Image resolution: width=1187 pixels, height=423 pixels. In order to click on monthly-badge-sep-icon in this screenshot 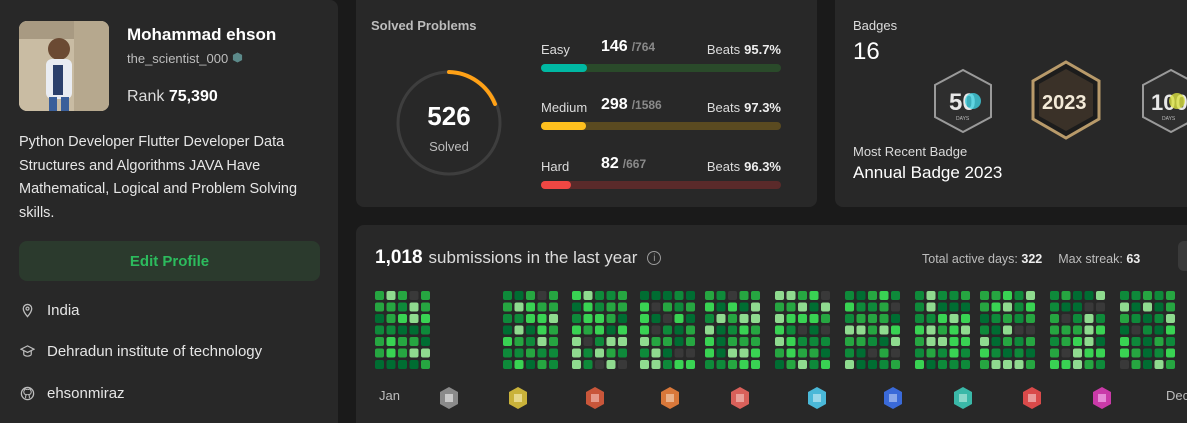, I will do `click(1032, 398)`.